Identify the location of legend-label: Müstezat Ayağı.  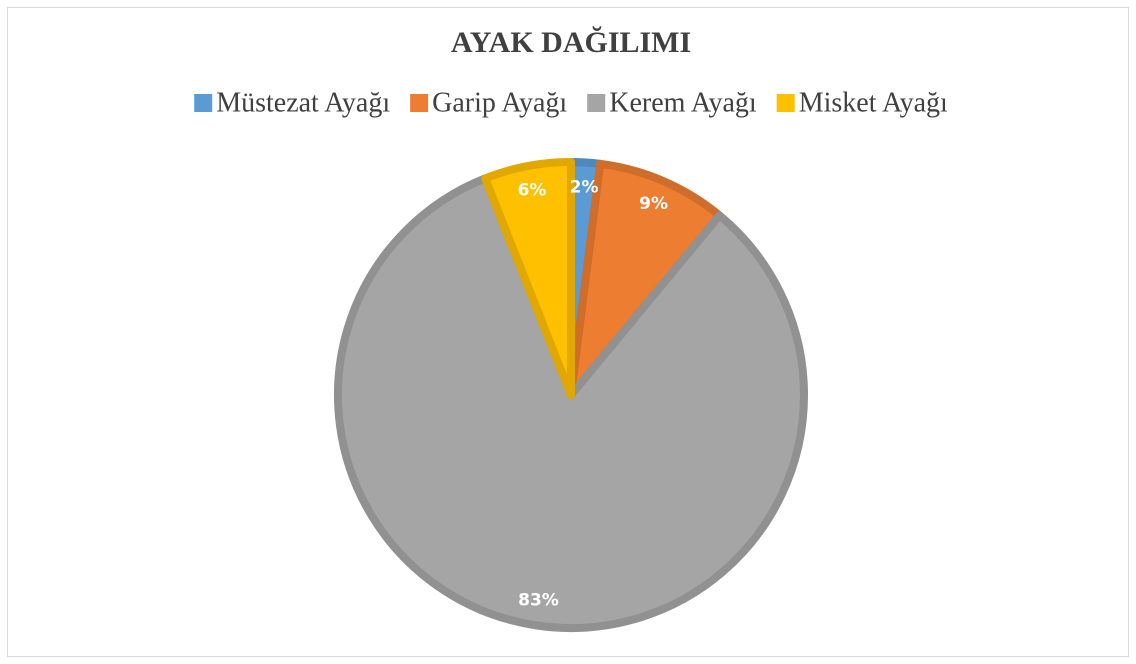
(303, 102).